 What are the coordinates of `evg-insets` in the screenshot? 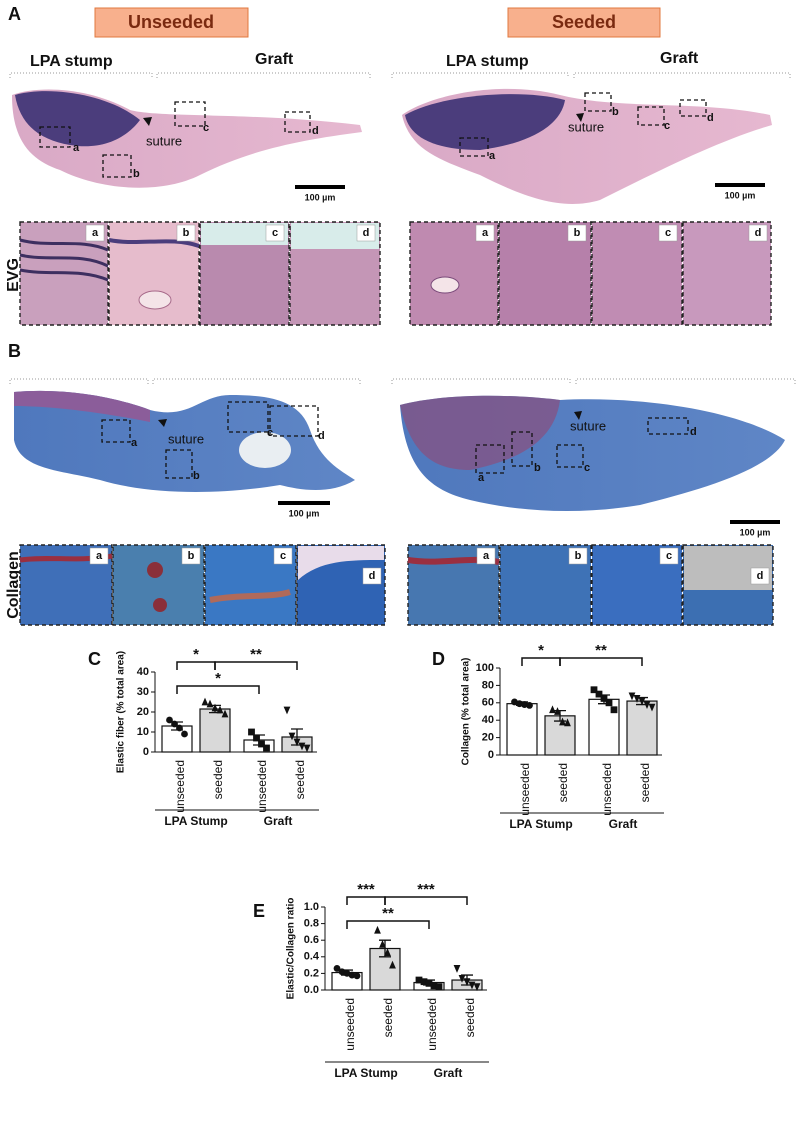 It's located at (395, 273).